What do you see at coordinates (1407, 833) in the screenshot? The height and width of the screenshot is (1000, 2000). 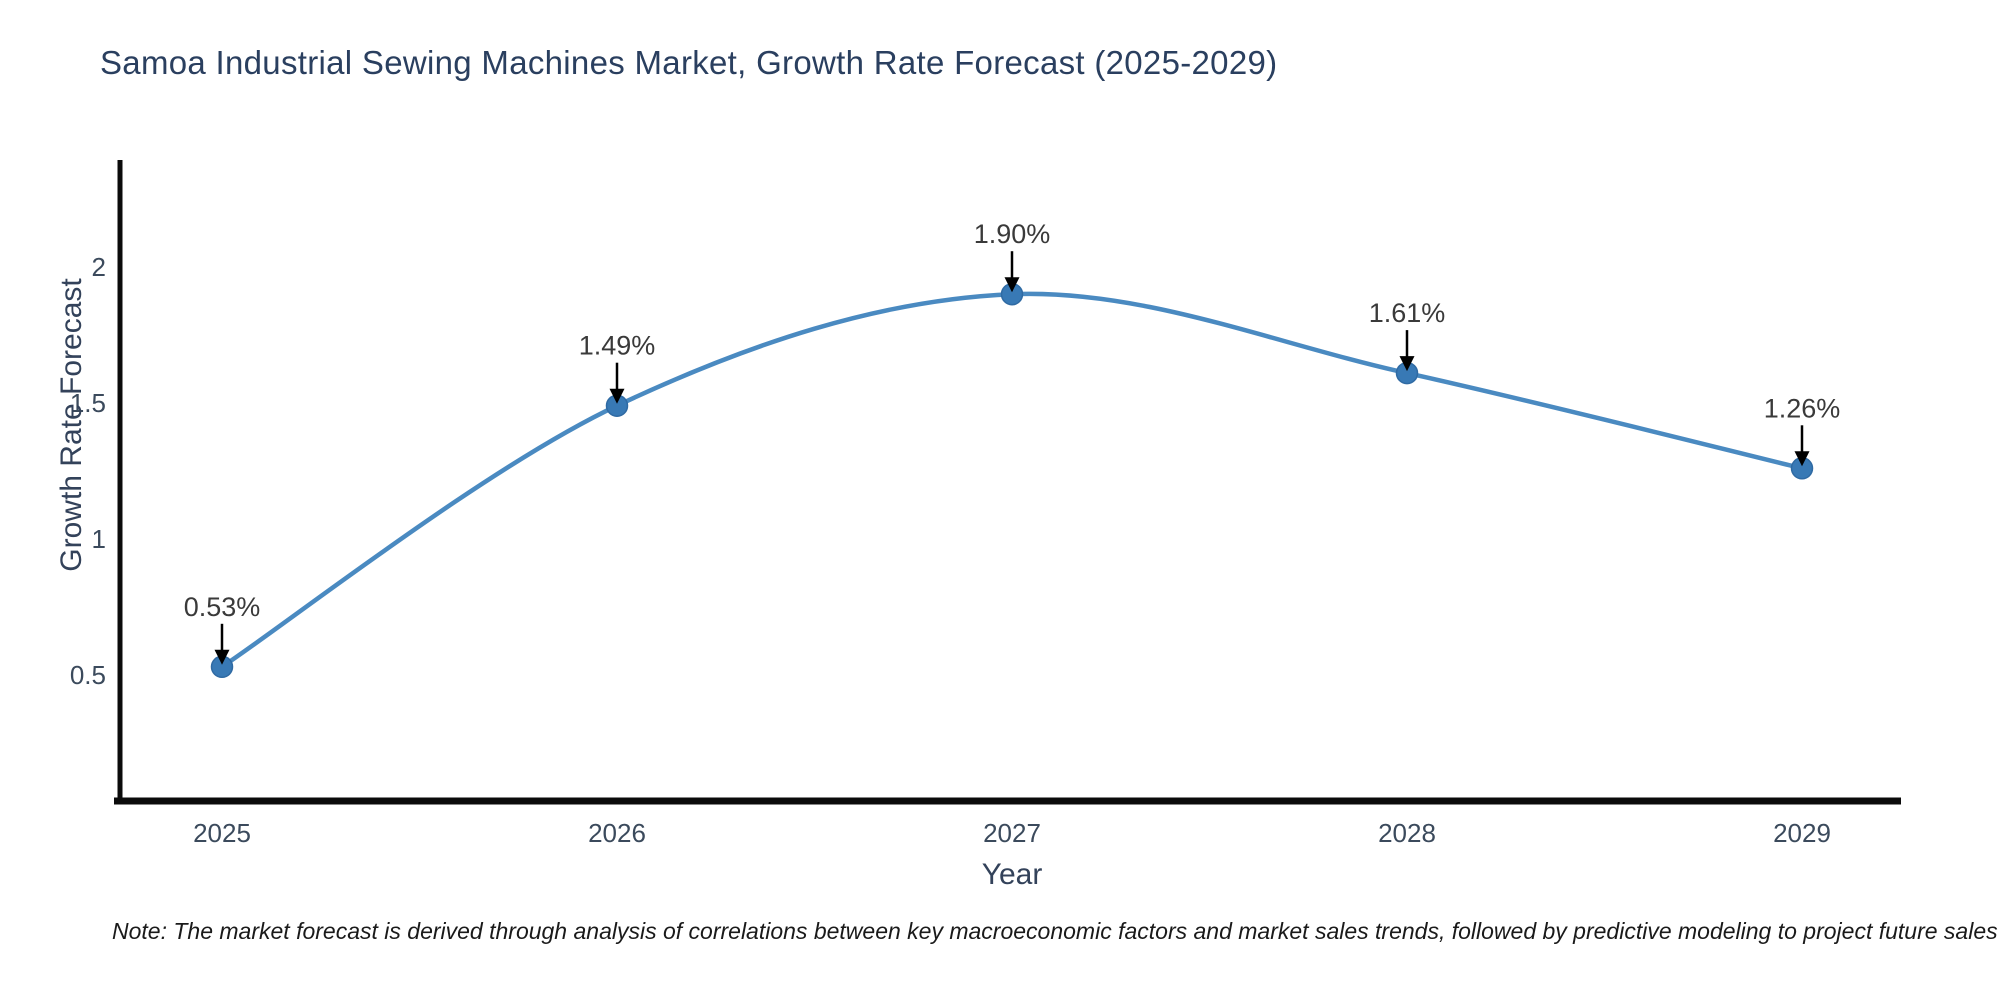 I see `x-tick-label: 2028` at bounding box center [1407, 833].